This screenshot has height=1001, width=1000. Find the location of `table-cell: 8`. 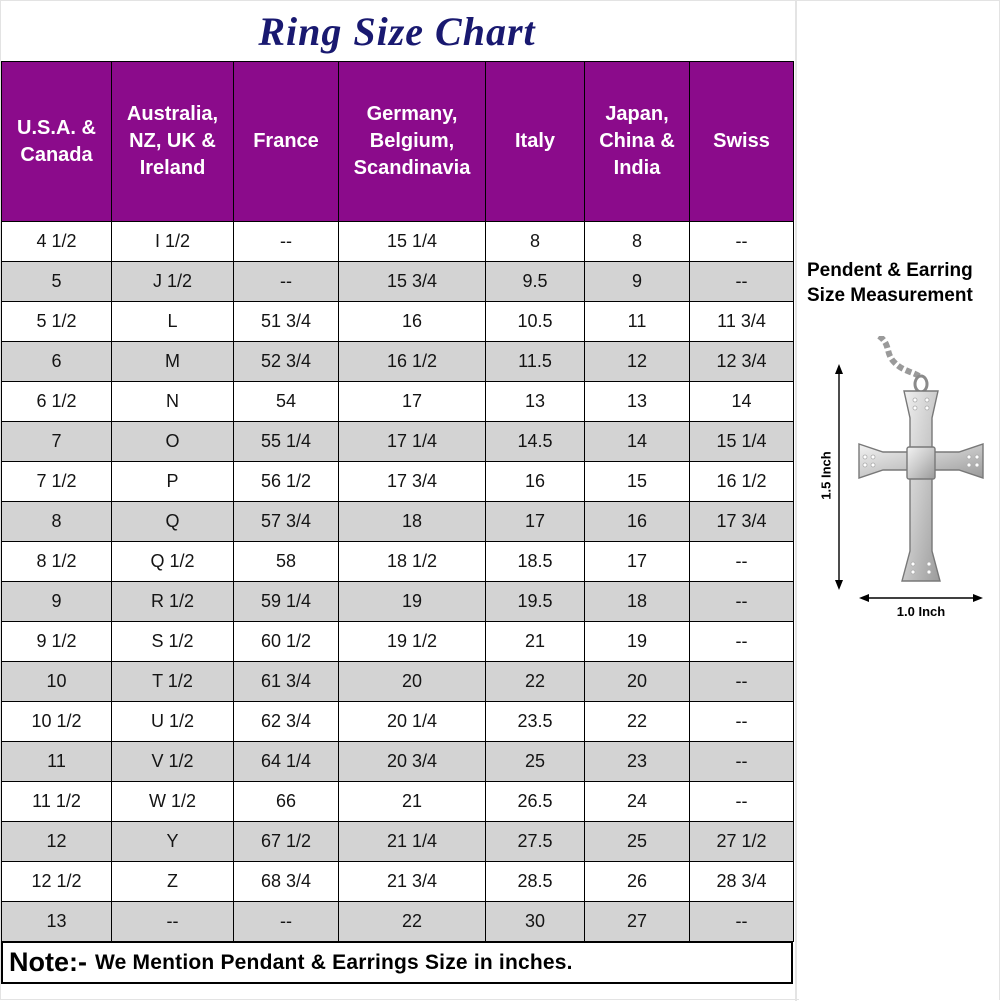

table-cell: 8 is located at coordinates (56, 521).